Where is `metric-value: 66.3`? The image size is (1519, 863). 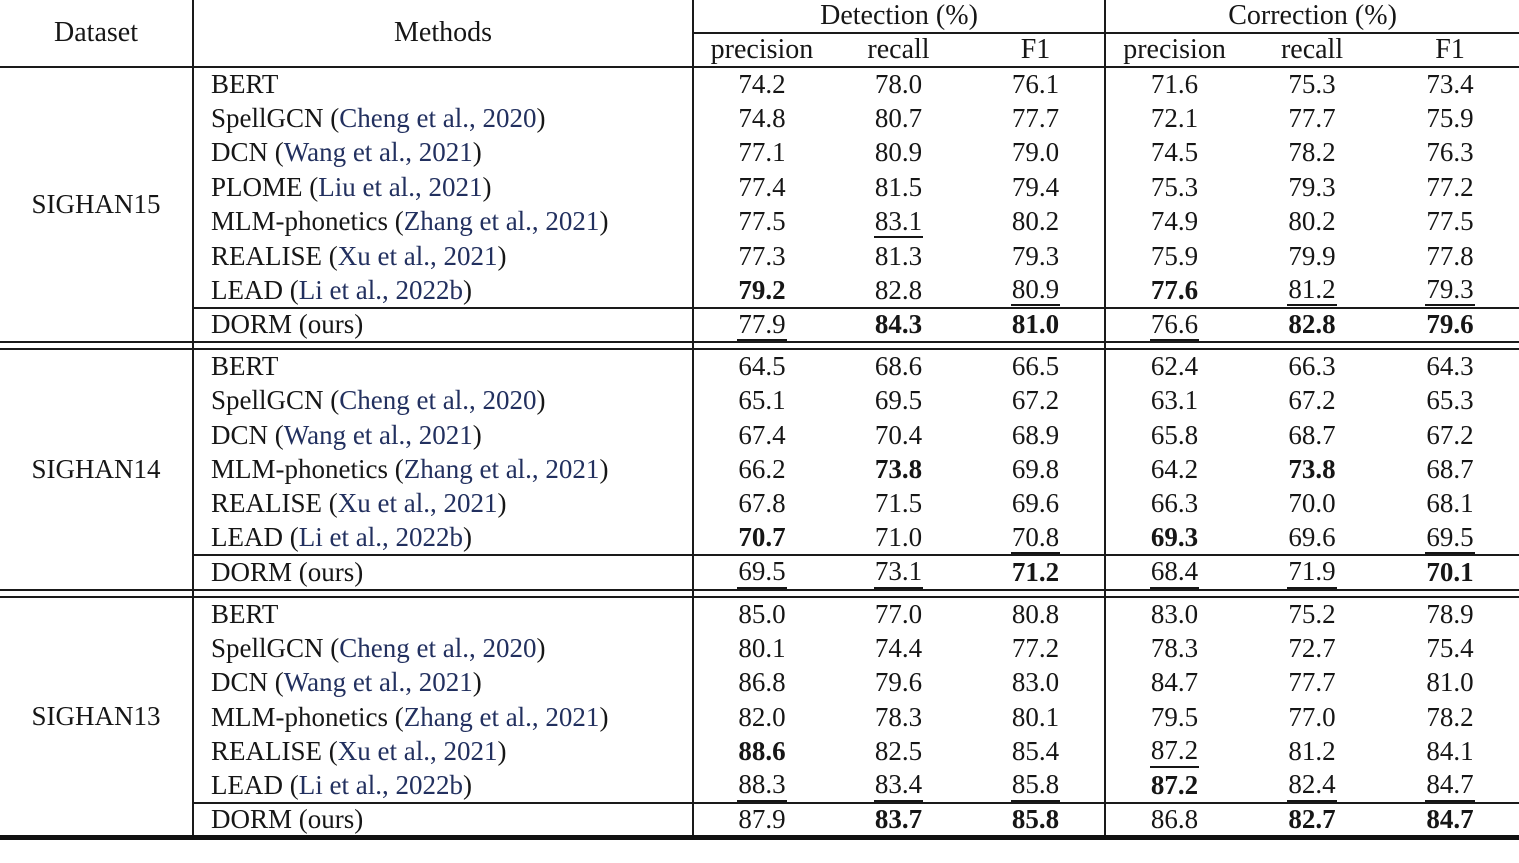 metric-value: 66.3 is located at coordinates (1312, 366).